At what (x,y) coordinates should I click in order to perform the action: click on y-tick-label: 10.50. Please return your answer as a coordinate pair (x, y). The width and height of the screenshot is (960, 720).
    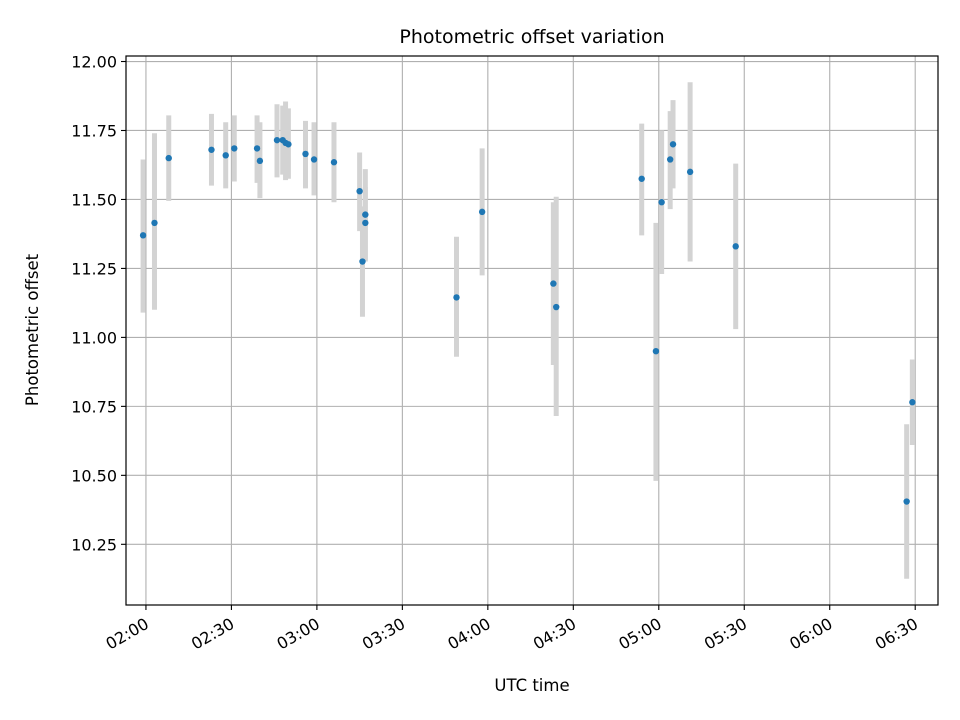
    Looking at the image, I should click on (94, 475).